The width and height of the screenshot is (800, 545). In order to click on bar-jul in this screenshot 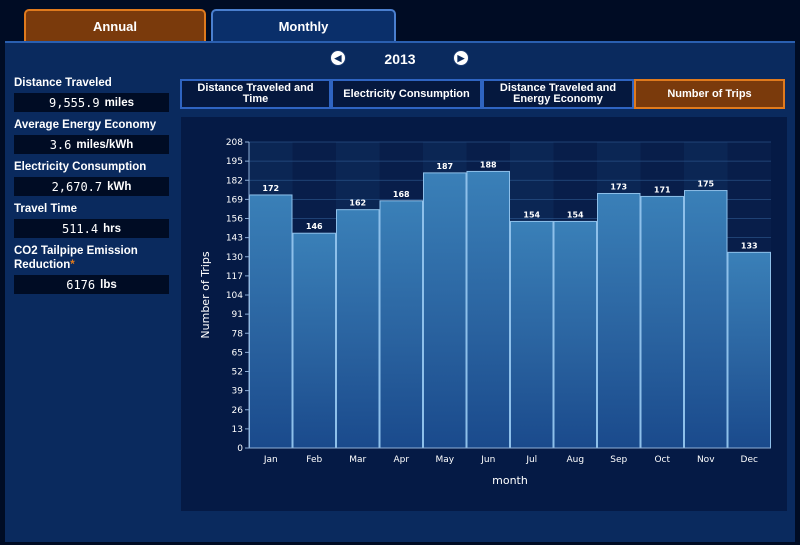, I will do `click(532, 334)`.